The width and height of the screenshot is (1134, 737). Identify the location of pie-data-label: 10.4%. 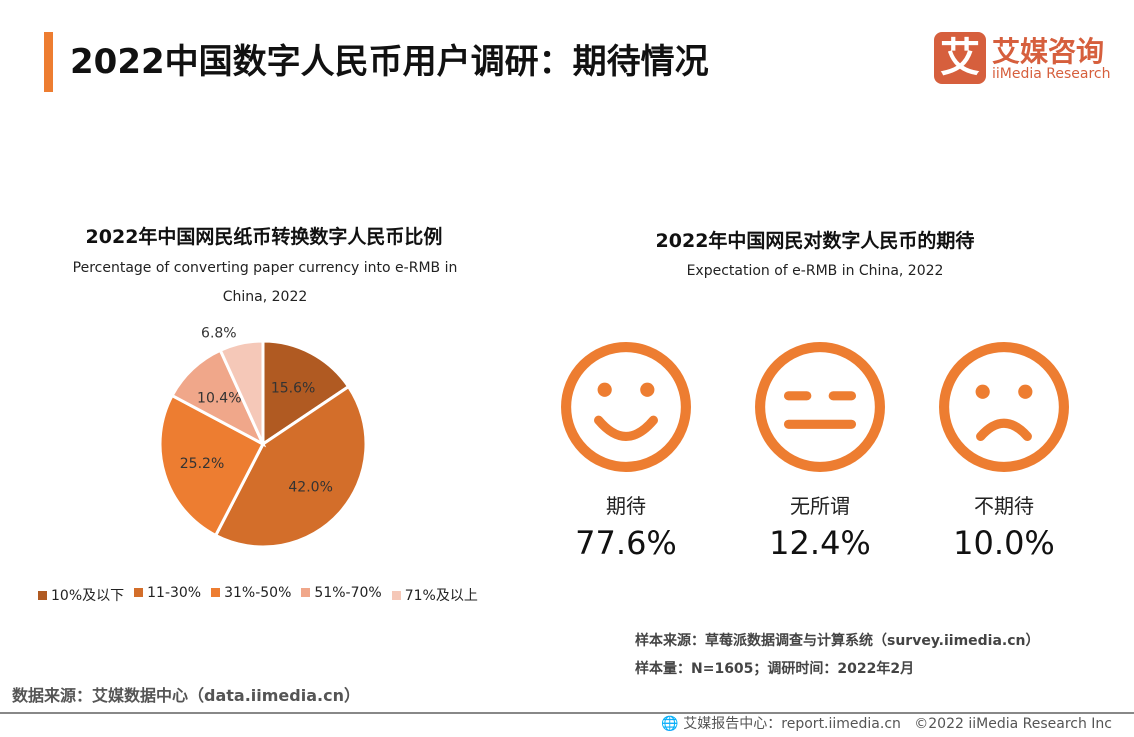
(219, 398).